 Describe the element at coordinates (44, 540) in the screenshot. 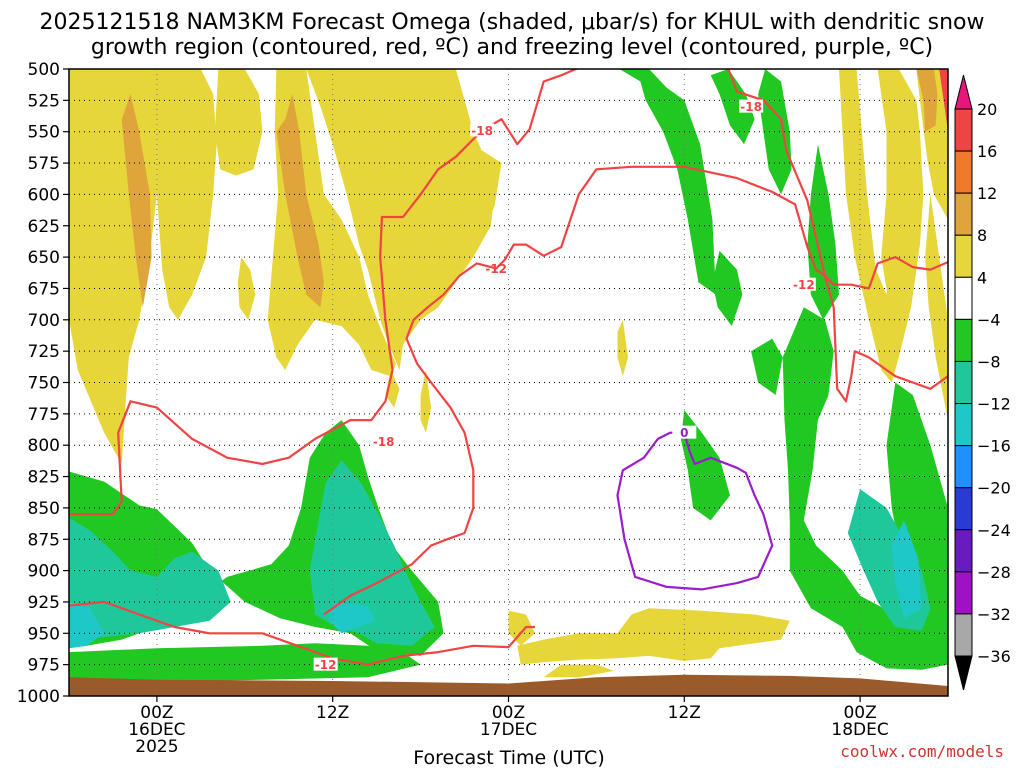

I see `y-tick-label: 875` at that location.